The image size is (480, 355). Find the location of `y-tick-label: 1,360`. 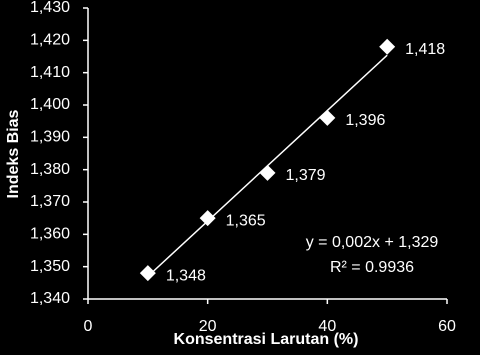

y-tick-label: 1,360 is located at coordinates (50, 234).